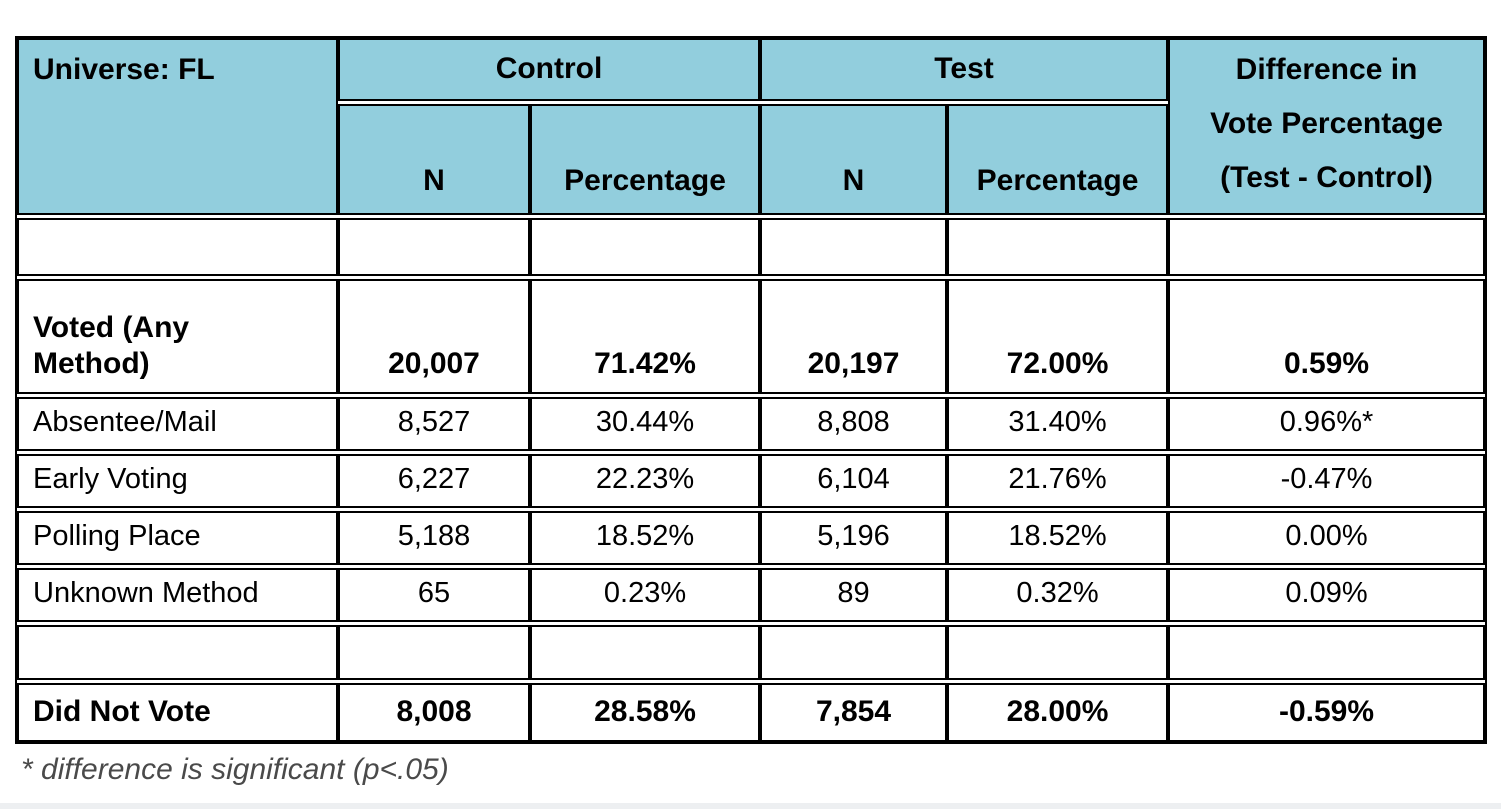 This screenshot has height=809, width=1501. Describe the element at coordinates (1326, 712) in the screenshot. I see `difference-value: -0.59%` at that location.